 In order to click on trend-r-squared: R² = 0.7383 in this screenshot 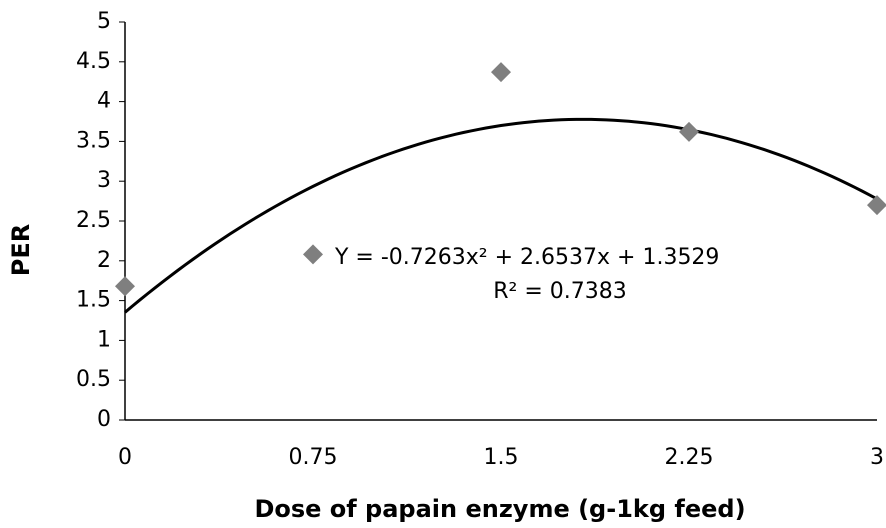, I will do `click(560, 291)`.